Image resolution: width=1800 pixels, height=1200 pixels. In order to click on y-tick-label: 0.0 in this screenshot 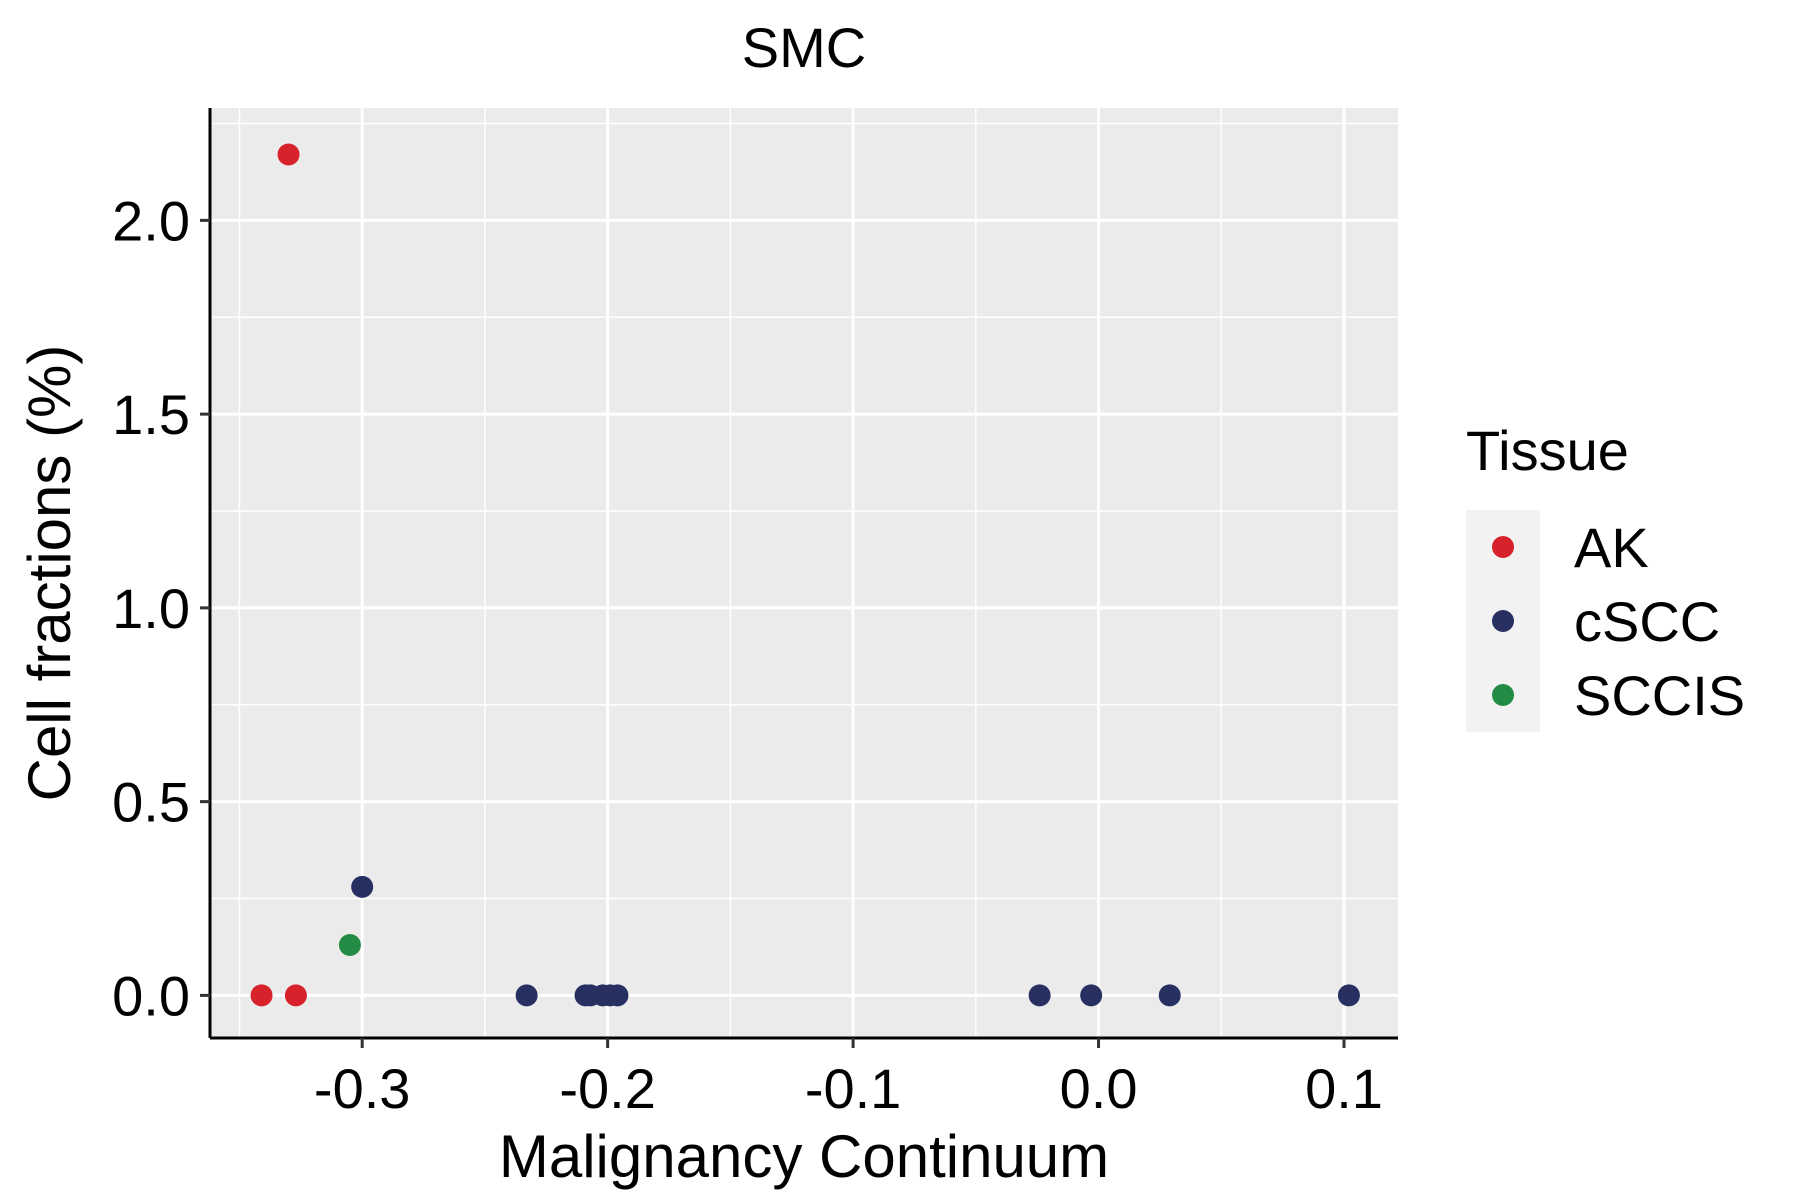, I will do `click(151, 995)`.